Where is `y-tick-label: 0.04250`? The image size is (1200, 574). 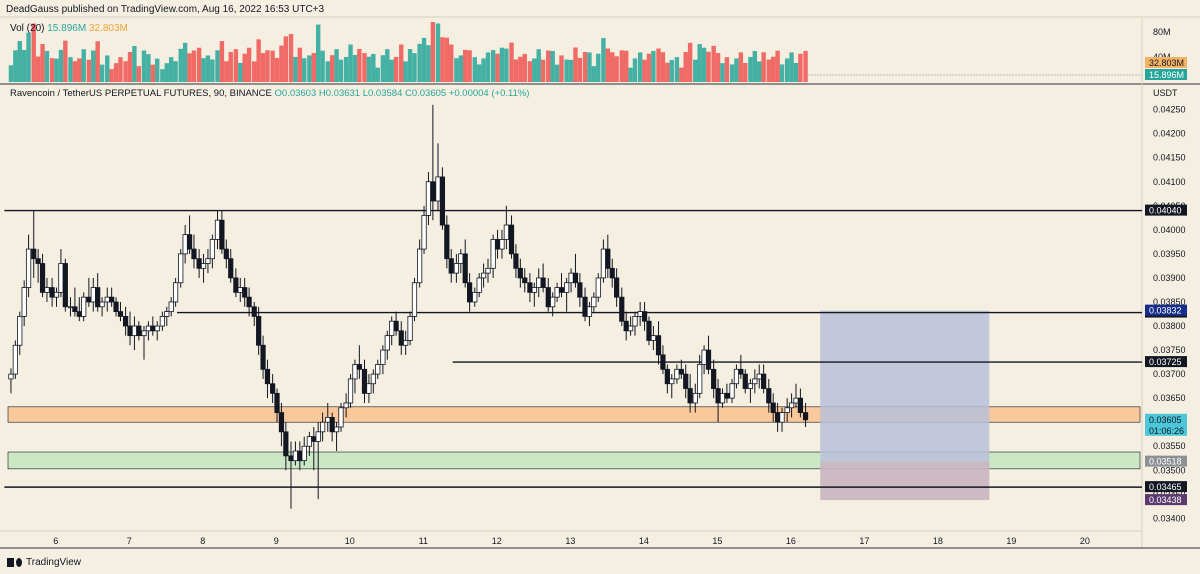
y-tick-label: 0.04250 is located at coordinates (1169, 110).